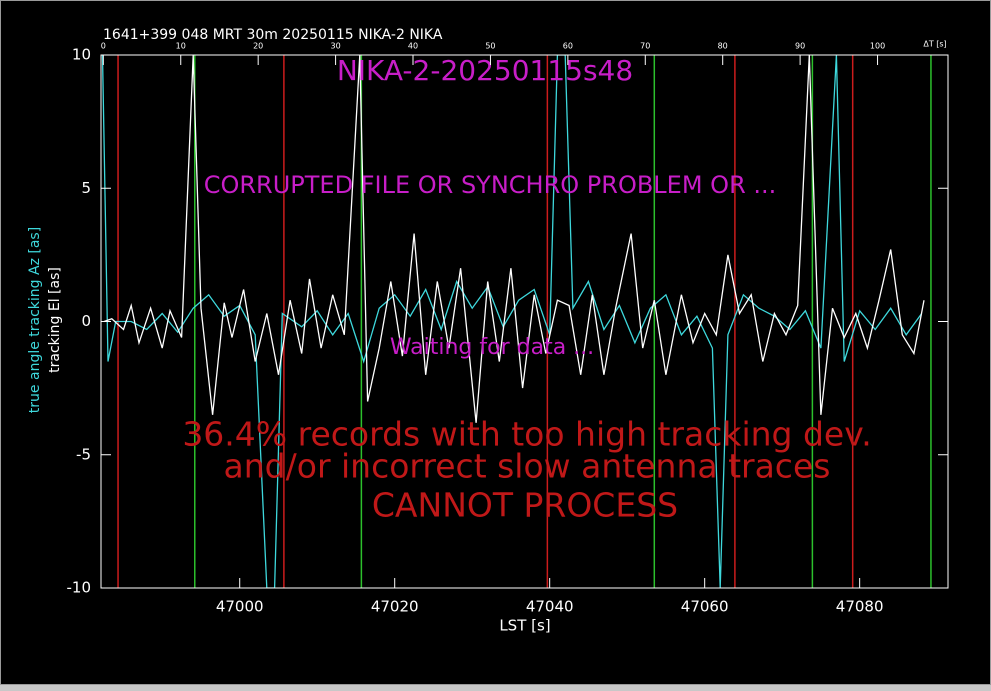 Image resolution: width=991 pixels, height=691 pixels. Describe the element at coordinates (490, 46) in the screenshot. I see `x2-tick-label: 50` at that location.